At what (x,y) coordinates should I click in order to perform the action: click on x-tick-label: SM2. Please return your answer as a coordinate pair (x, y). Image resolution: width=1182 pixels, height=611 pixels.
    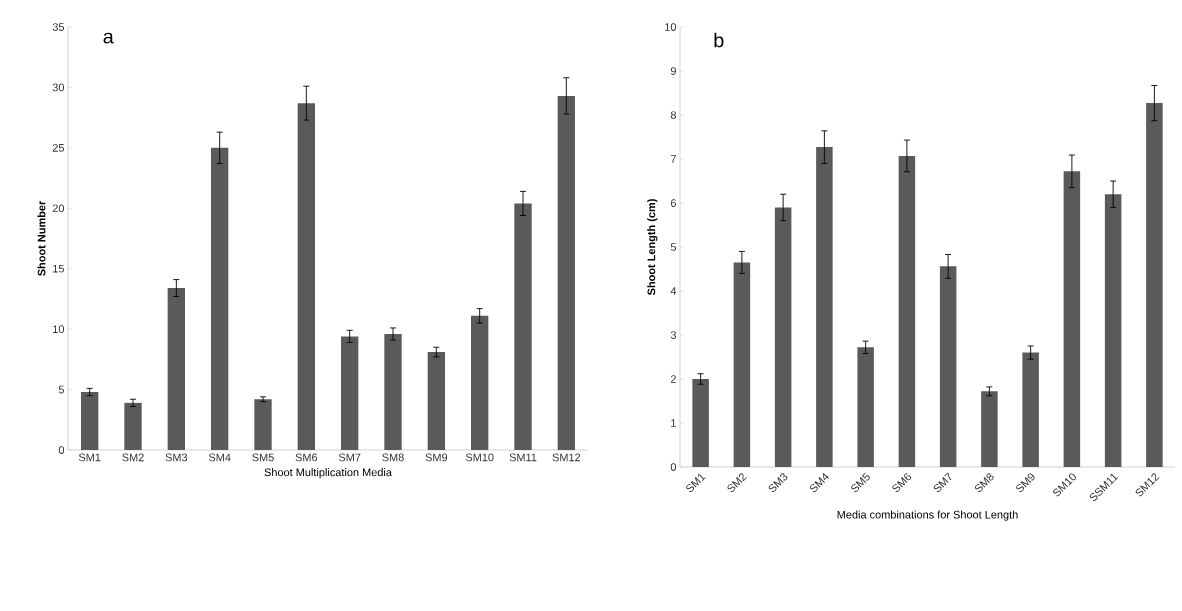
    Looking at the image, I should click on (133, 457).